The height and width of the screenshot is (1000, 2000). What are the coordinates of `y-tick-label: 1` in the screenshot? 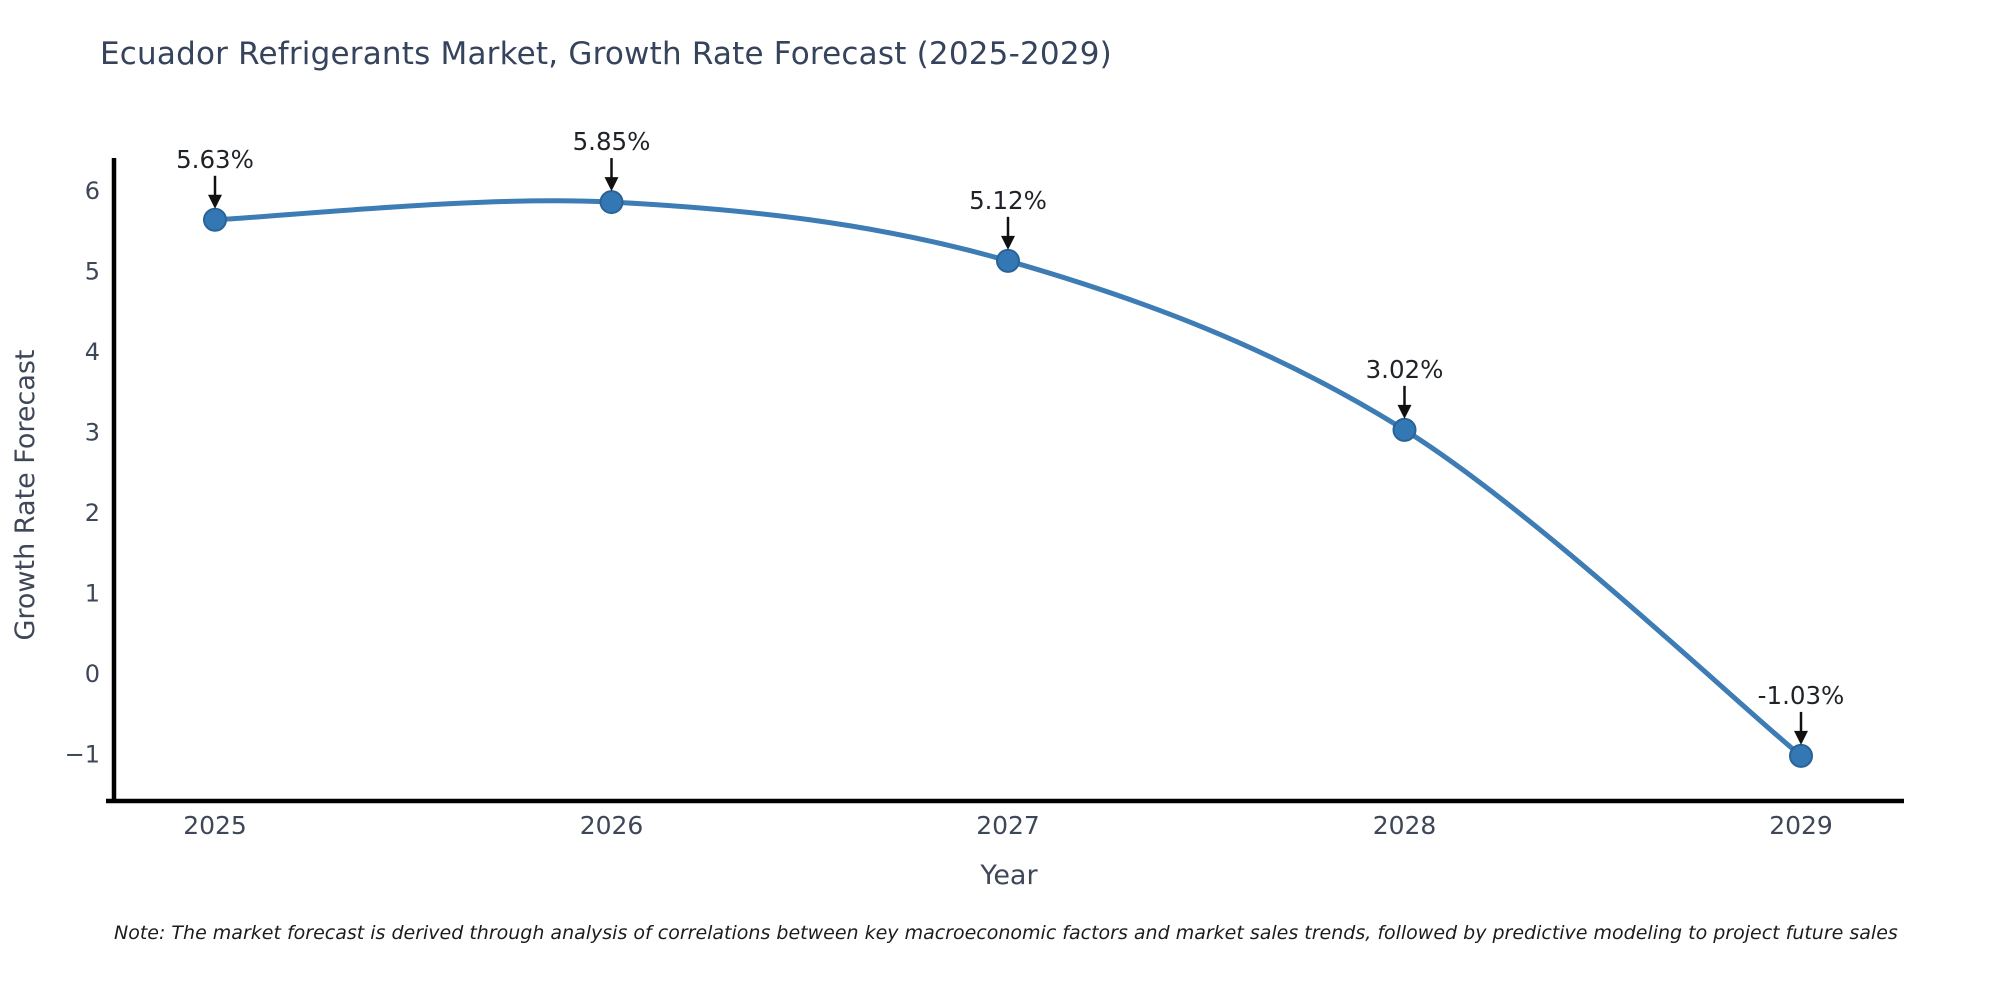 It's located at (92, 594).